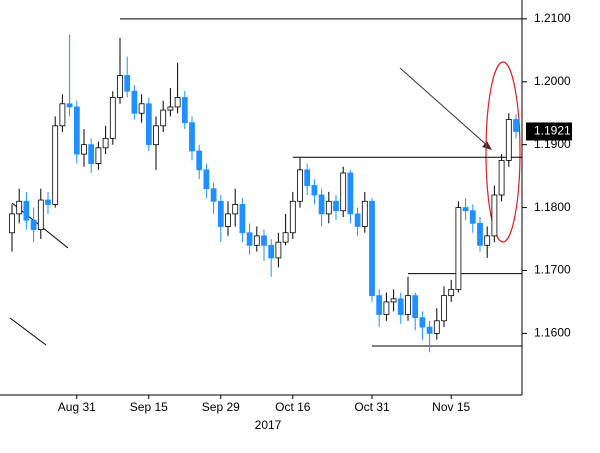 This screenshot has height=453, width=600. I want to click on x-tick-label: Nov 15, so click(451, 407).